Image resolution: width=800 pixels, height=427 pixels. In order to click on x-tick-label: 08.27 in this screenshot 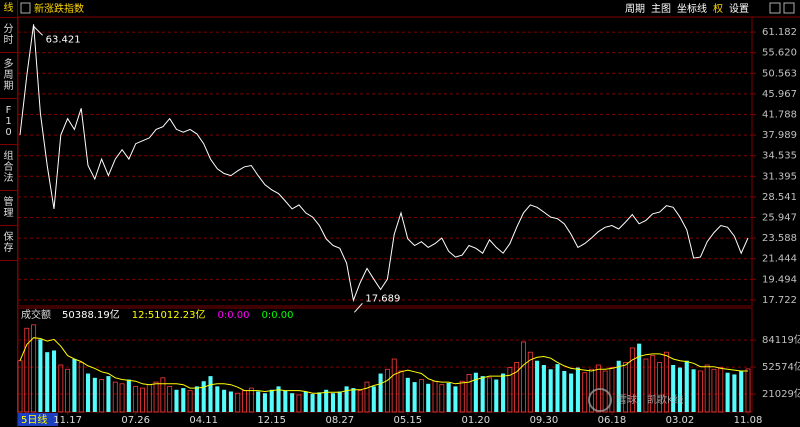, I will do `click(339, 420)`.